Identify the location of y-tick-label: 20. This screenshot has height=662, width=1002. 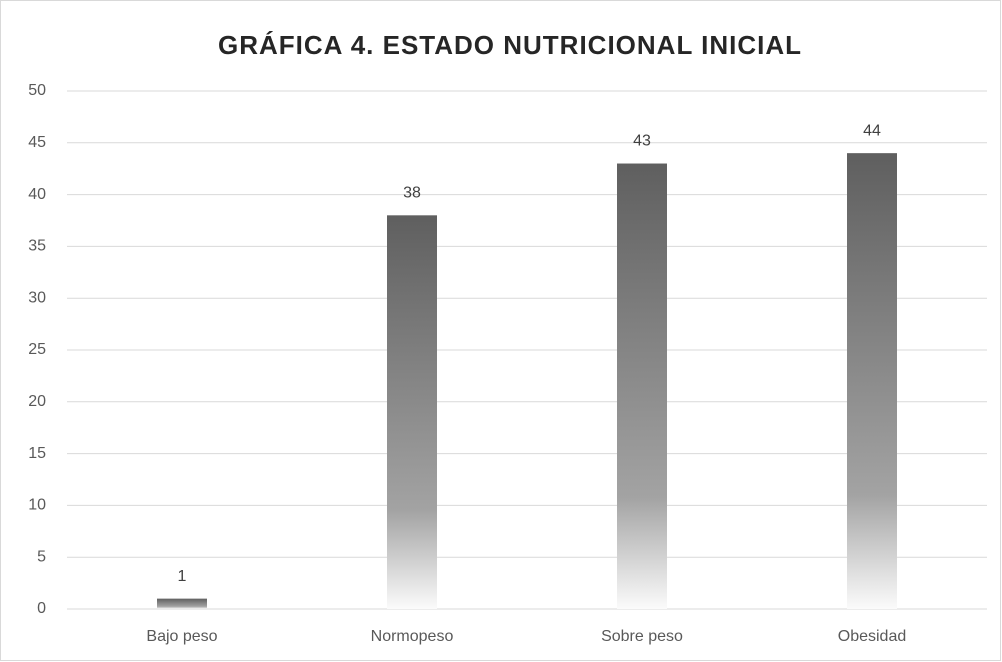
(37, 401).